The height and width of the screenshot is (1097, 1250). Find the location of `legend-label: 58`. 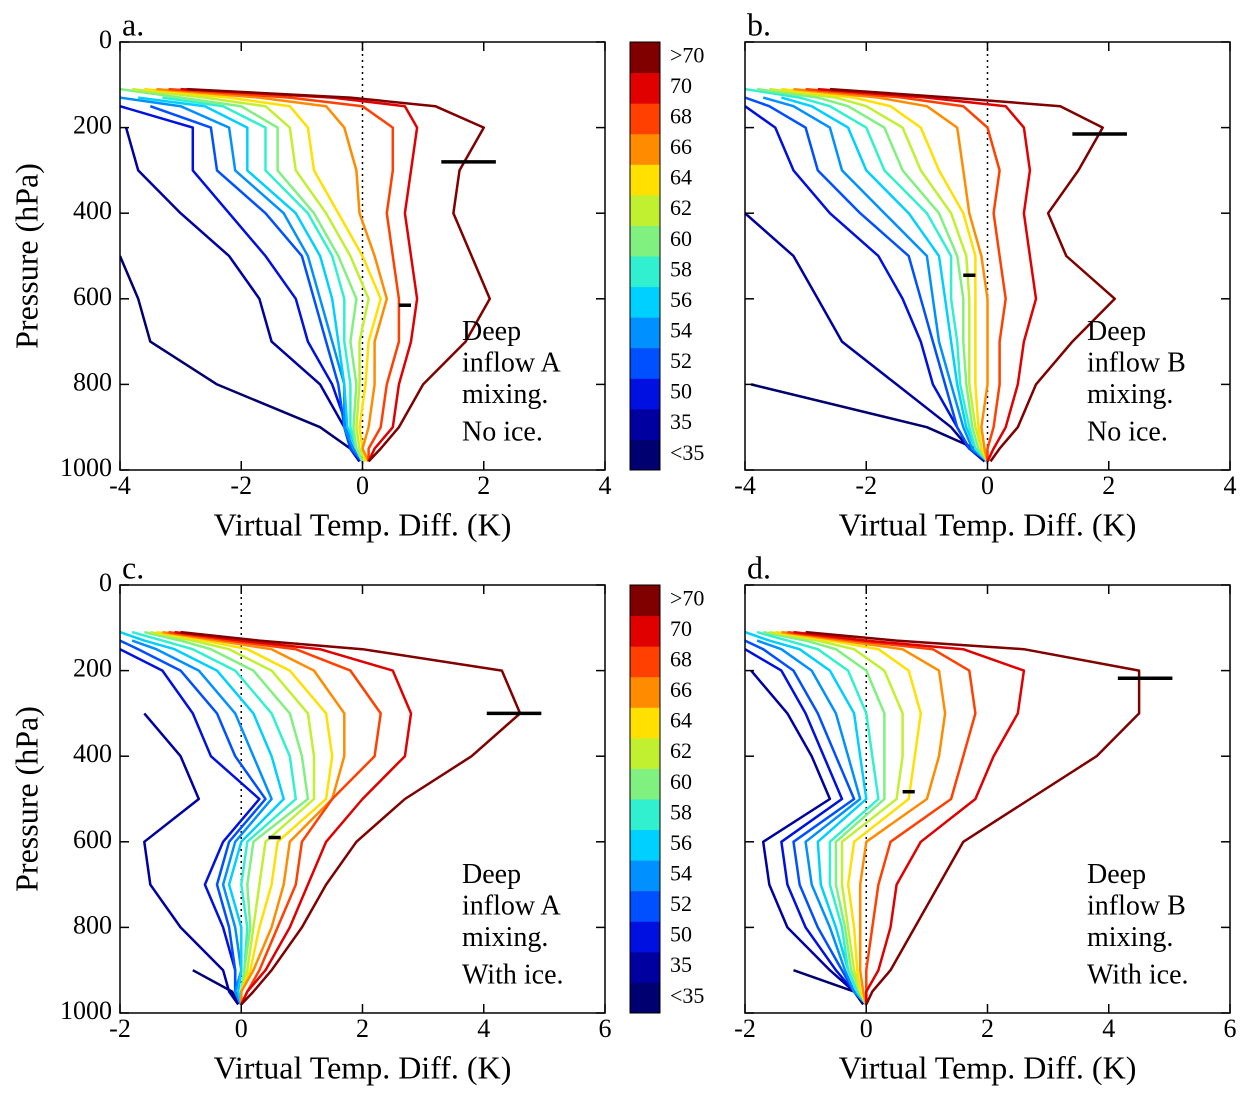

legend-label: 58 is located at coordinates (681, 811).